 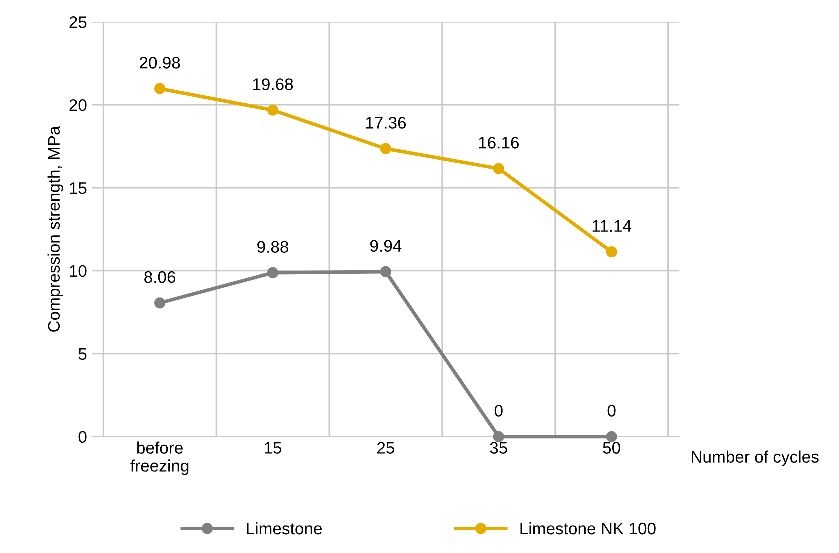 What do you see at coordinates (82, 437) in the screenshot?
I see `y-tick-label: 0` at bounding box center [82, 437].